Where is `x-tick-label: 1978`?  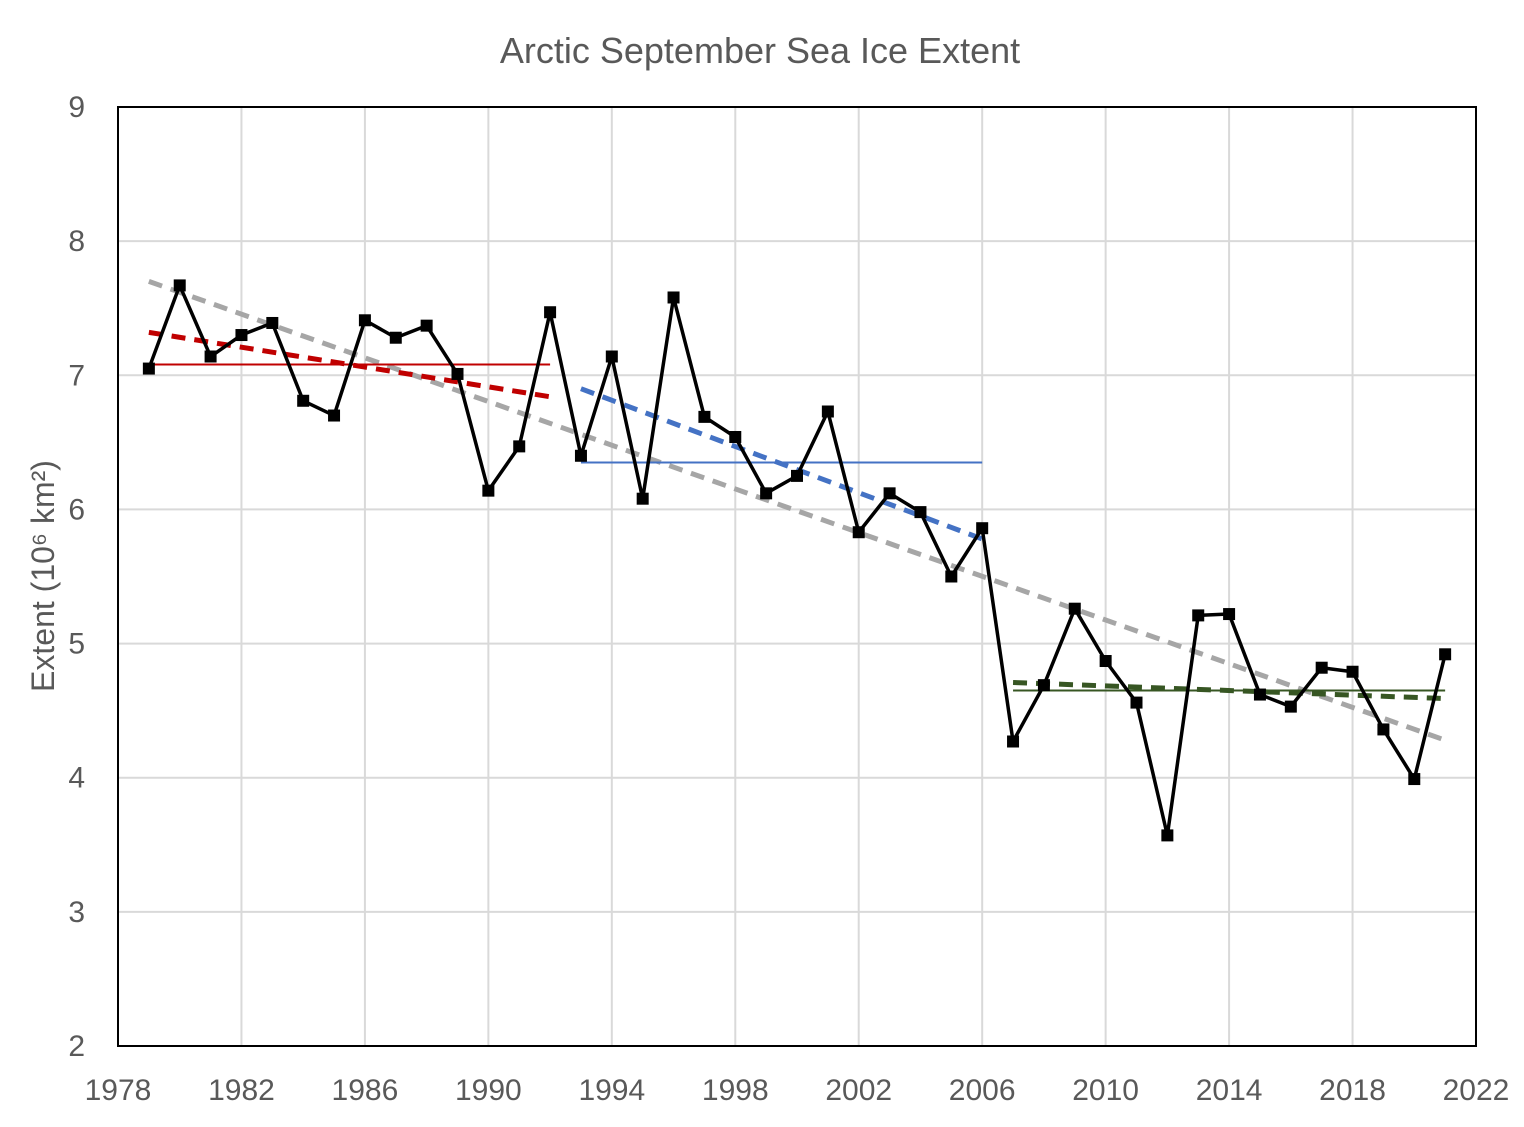
x-tick-label: 1978 is located at coordinates (118, 1090).